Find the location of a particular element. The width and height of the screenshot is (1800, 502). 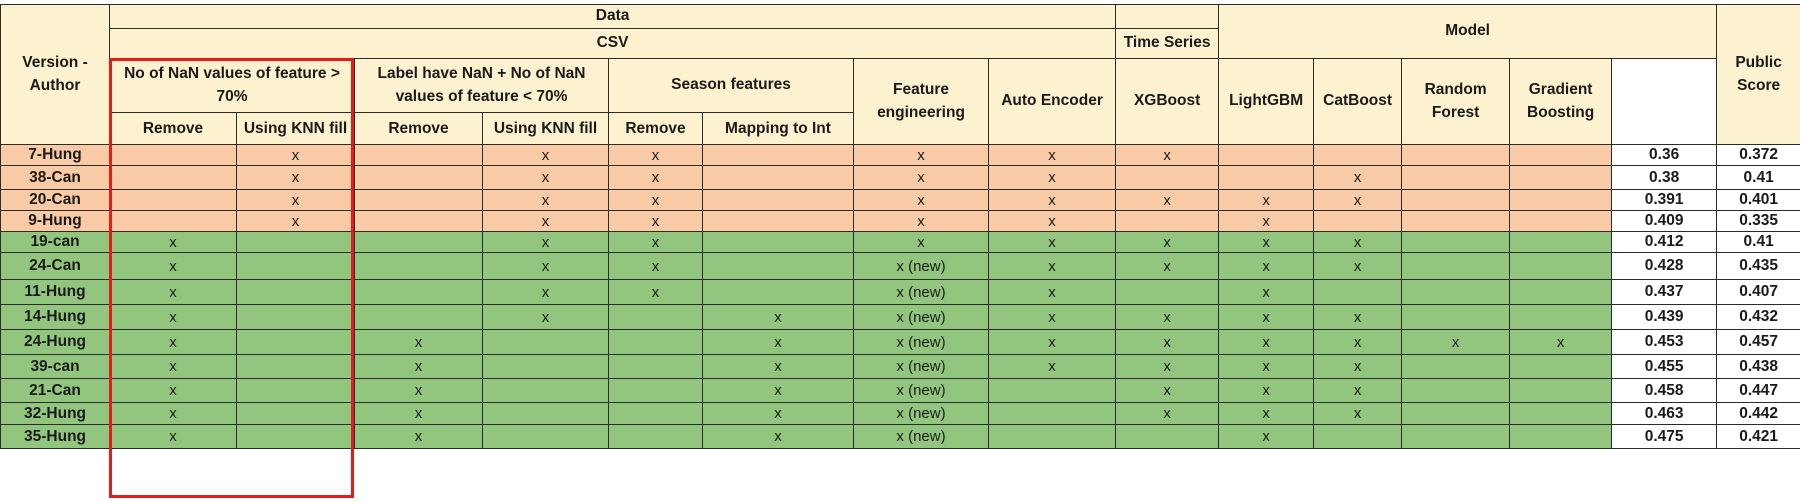

cell-public-score: 0.439 is located at coordinates (1664, 317).